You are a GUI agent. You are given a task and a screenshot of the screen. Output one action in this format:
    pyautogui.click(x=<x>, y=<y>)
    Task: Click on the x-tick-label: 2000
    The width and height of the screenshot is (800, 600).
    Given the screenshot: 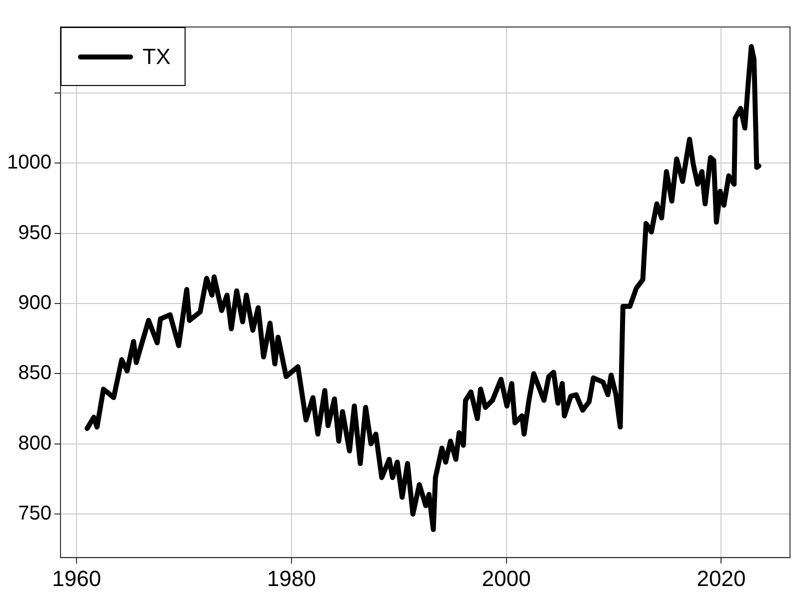 What is the action you would take?
    pyautogui.click(x=506, y=578)
    